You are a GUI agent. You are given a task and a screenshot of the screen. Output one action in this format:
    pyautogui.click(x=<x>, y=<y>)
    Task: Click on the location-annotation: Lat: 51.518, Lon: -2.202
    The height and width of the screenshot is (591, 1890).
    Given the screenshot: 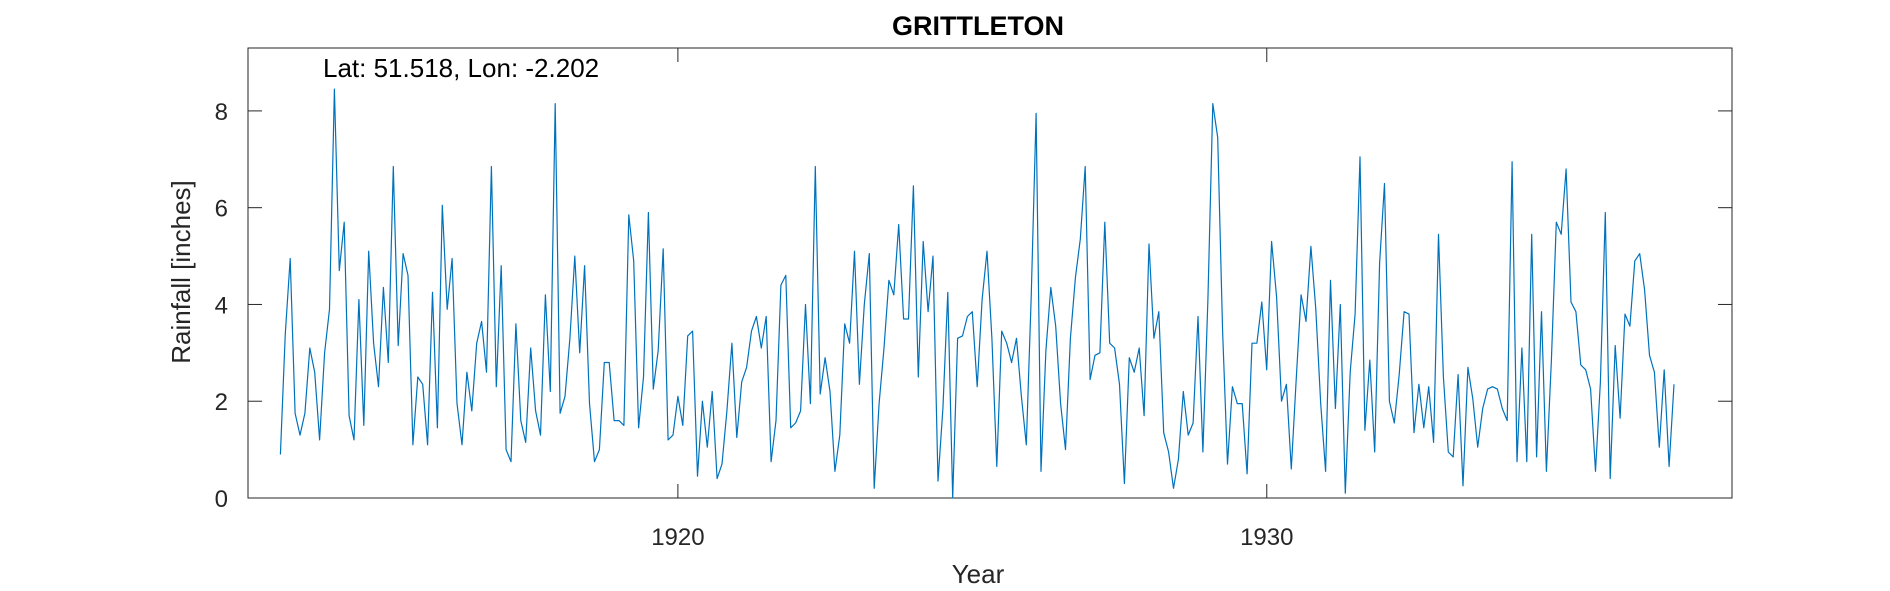 What is the action you would take?
    pyautogui.click(x=461, y=68)
    